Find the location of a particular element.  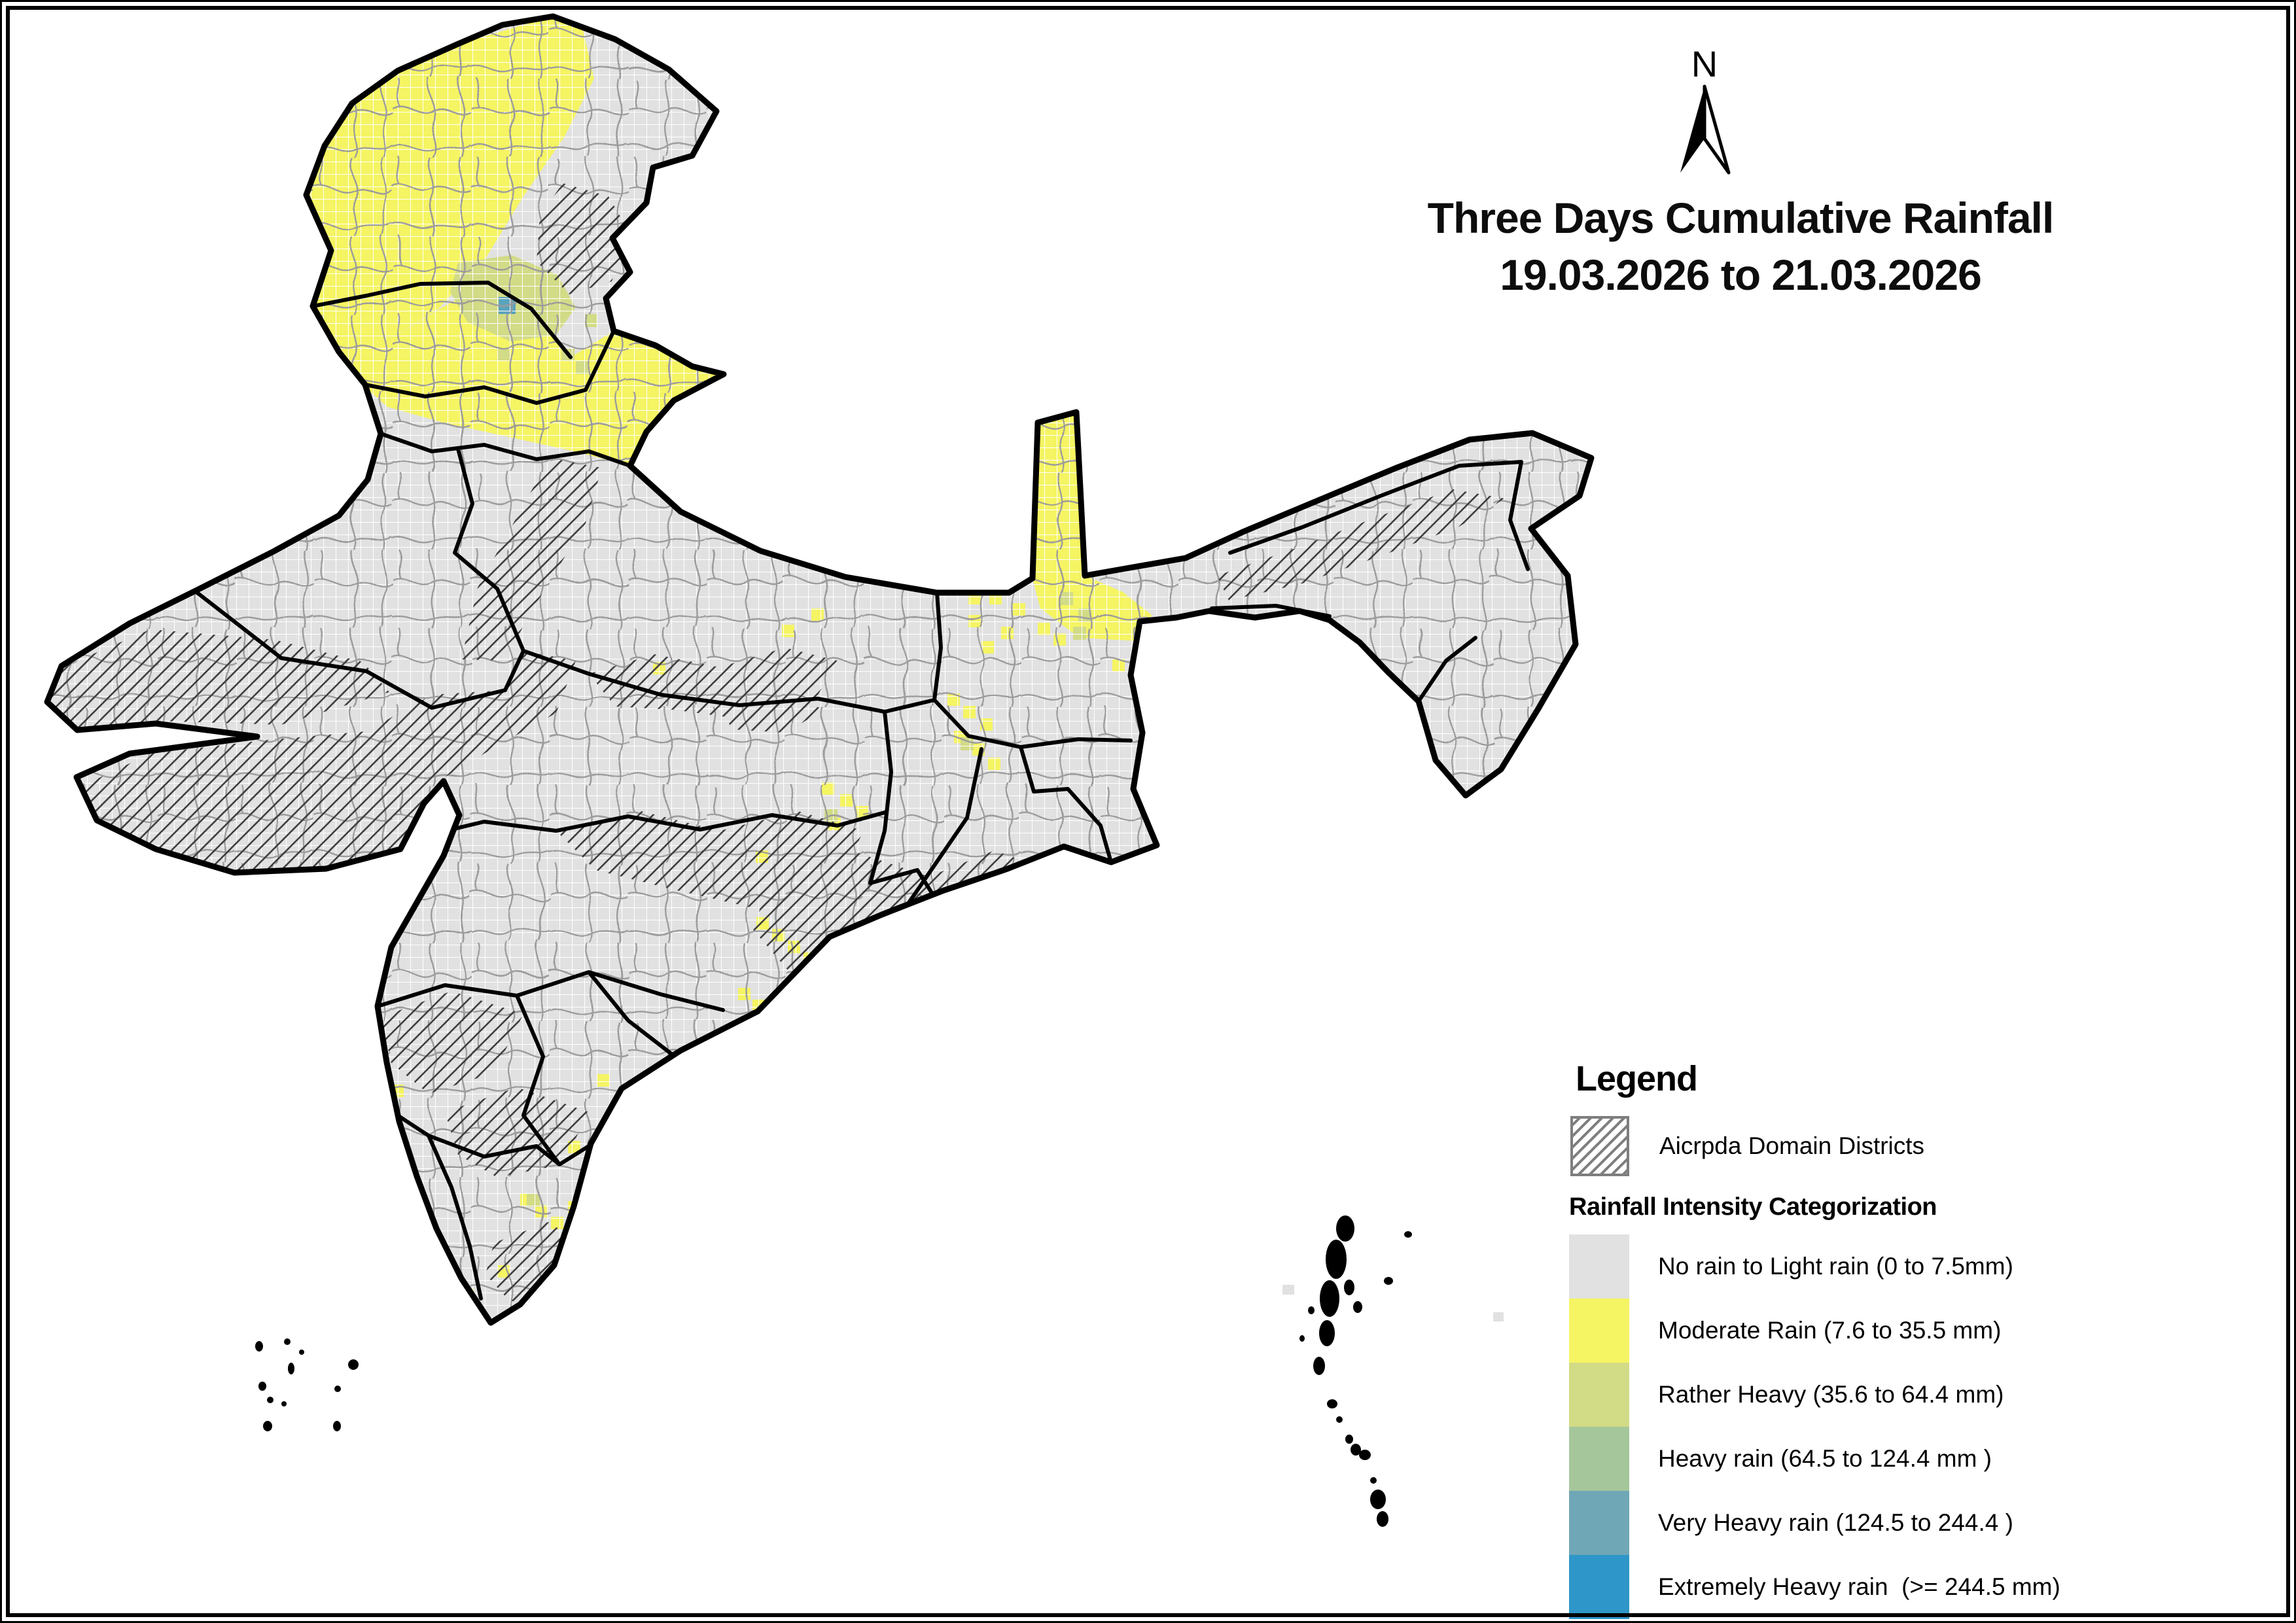

andaman-nicobar-islands is located at coordinates (1355, 1371).